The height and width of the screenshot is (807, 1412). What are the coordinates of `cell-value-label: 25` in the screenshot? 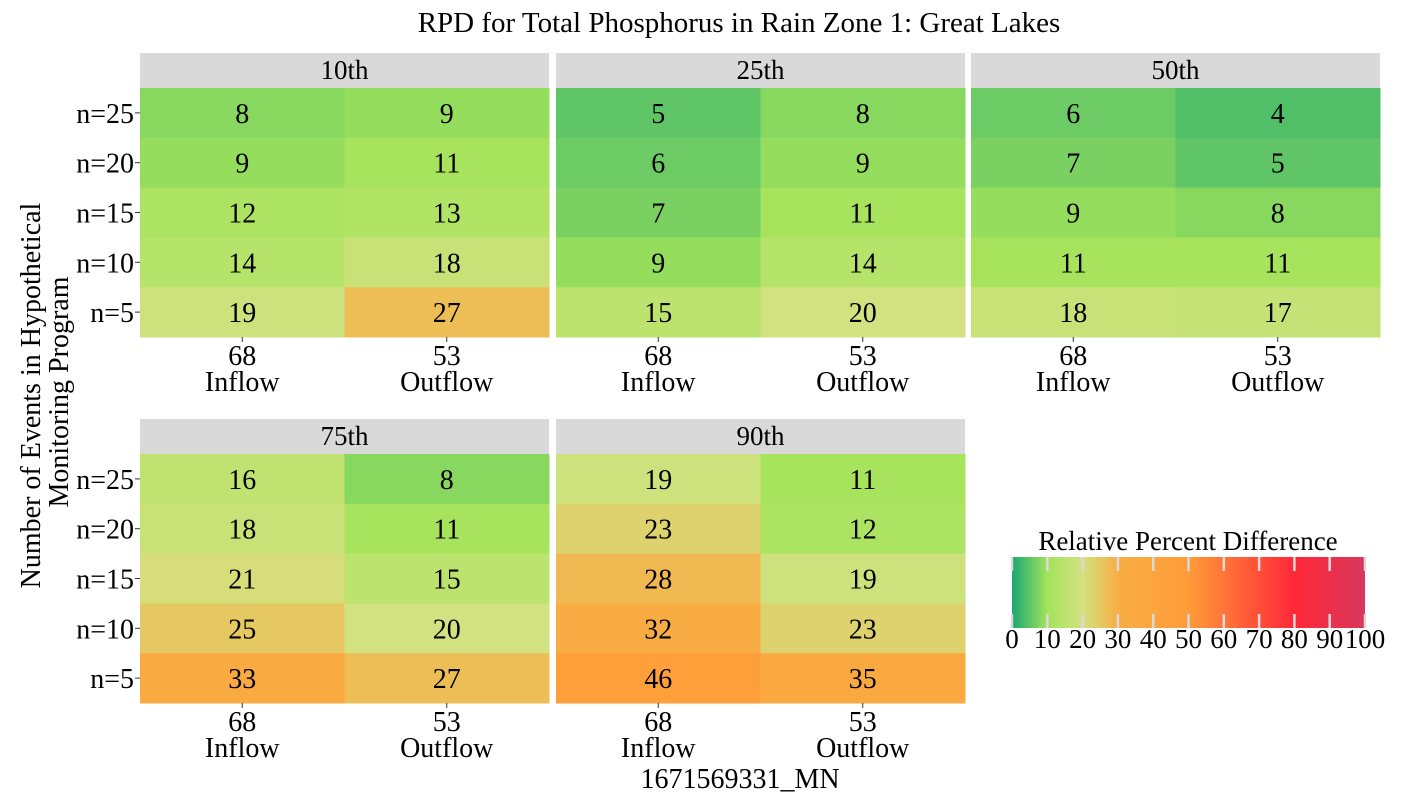 It's located at (242, 629).